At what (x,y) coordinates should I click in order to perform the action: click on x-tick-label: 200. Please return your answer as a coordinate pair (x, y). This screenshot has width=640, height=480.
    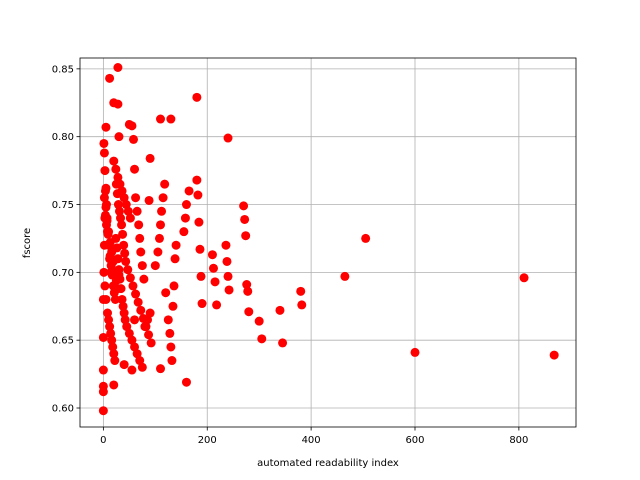
    Looking at the image, I should click on (207, 440).